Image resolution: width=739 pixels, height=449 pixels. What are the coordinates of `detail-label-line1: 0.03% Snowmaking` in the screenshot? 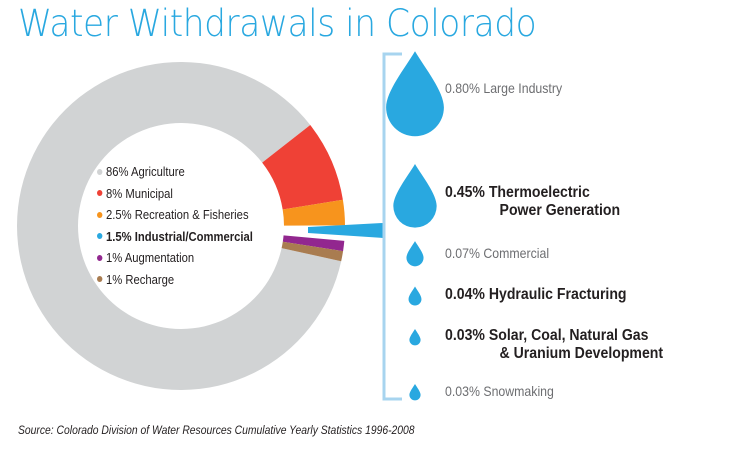 It's located at (499, 391).